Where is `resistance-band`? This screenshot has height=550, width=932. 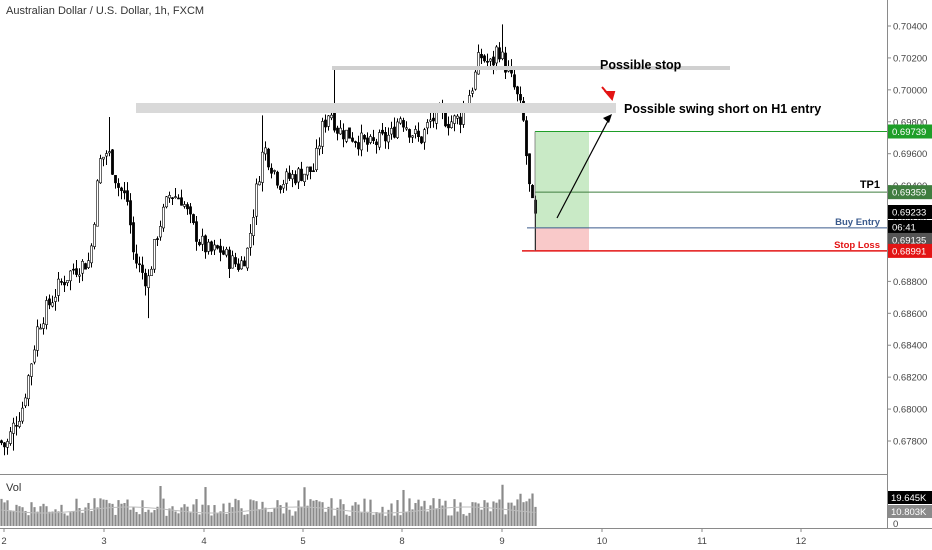 resistance-band is located at coordinates (376, 108).